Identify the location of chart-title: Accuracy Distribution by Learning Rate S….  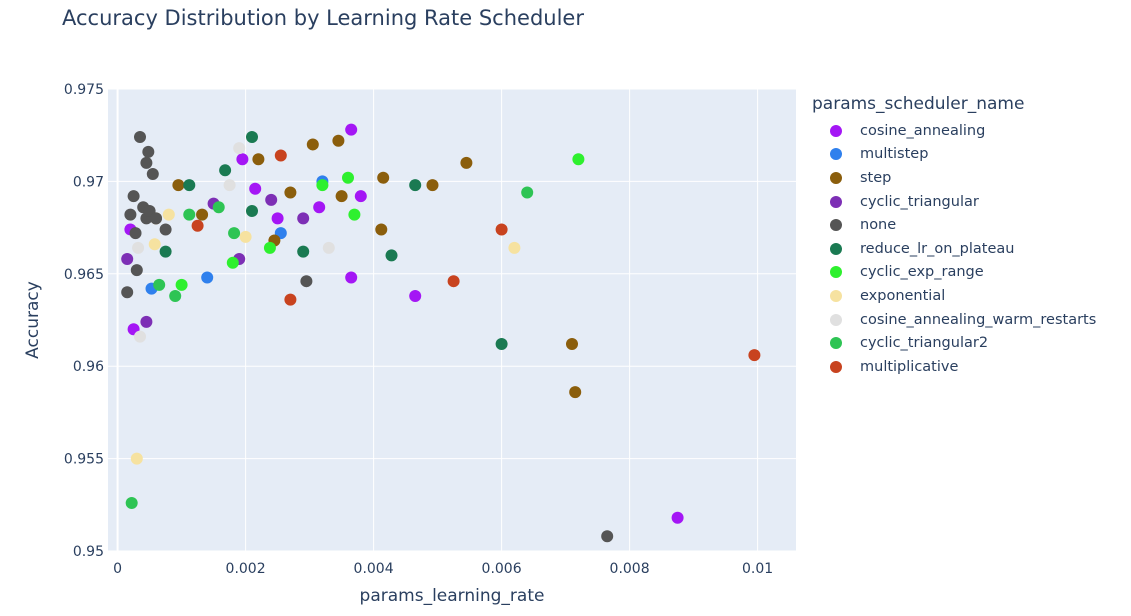
(323, 18).